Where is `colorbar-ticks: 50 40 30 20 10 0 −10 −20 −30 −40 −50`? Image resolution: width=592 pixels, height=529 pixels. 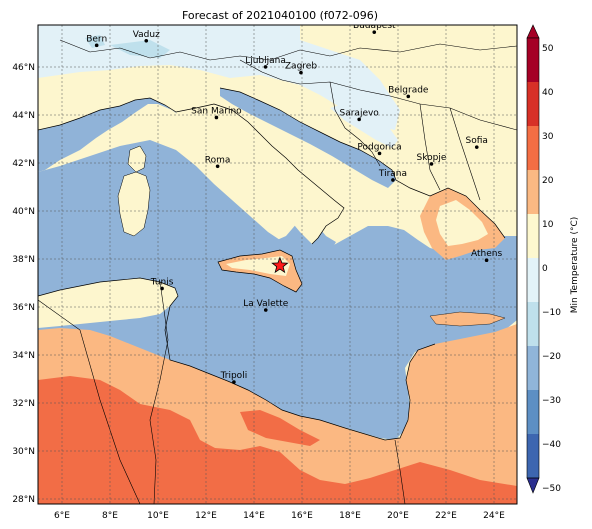 colorbar-ticks: 50 40 30 20 10 0 −10 −20 −30 −40 −50 is located at coordinates (551, 269).